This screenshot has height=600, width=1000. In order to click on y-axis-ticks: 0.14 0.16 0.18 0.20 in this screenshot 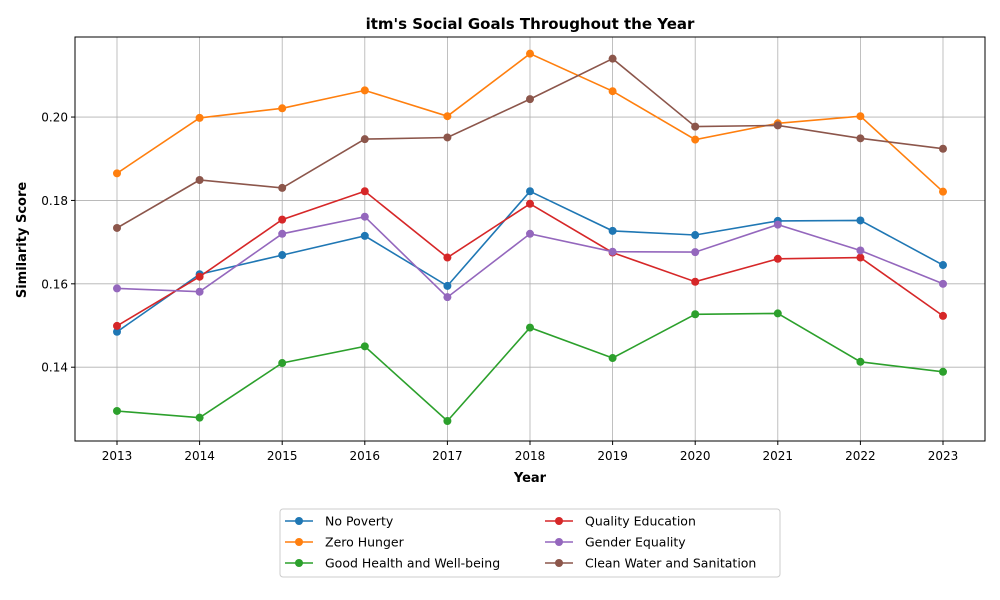, I will do `click(58, 243)`.